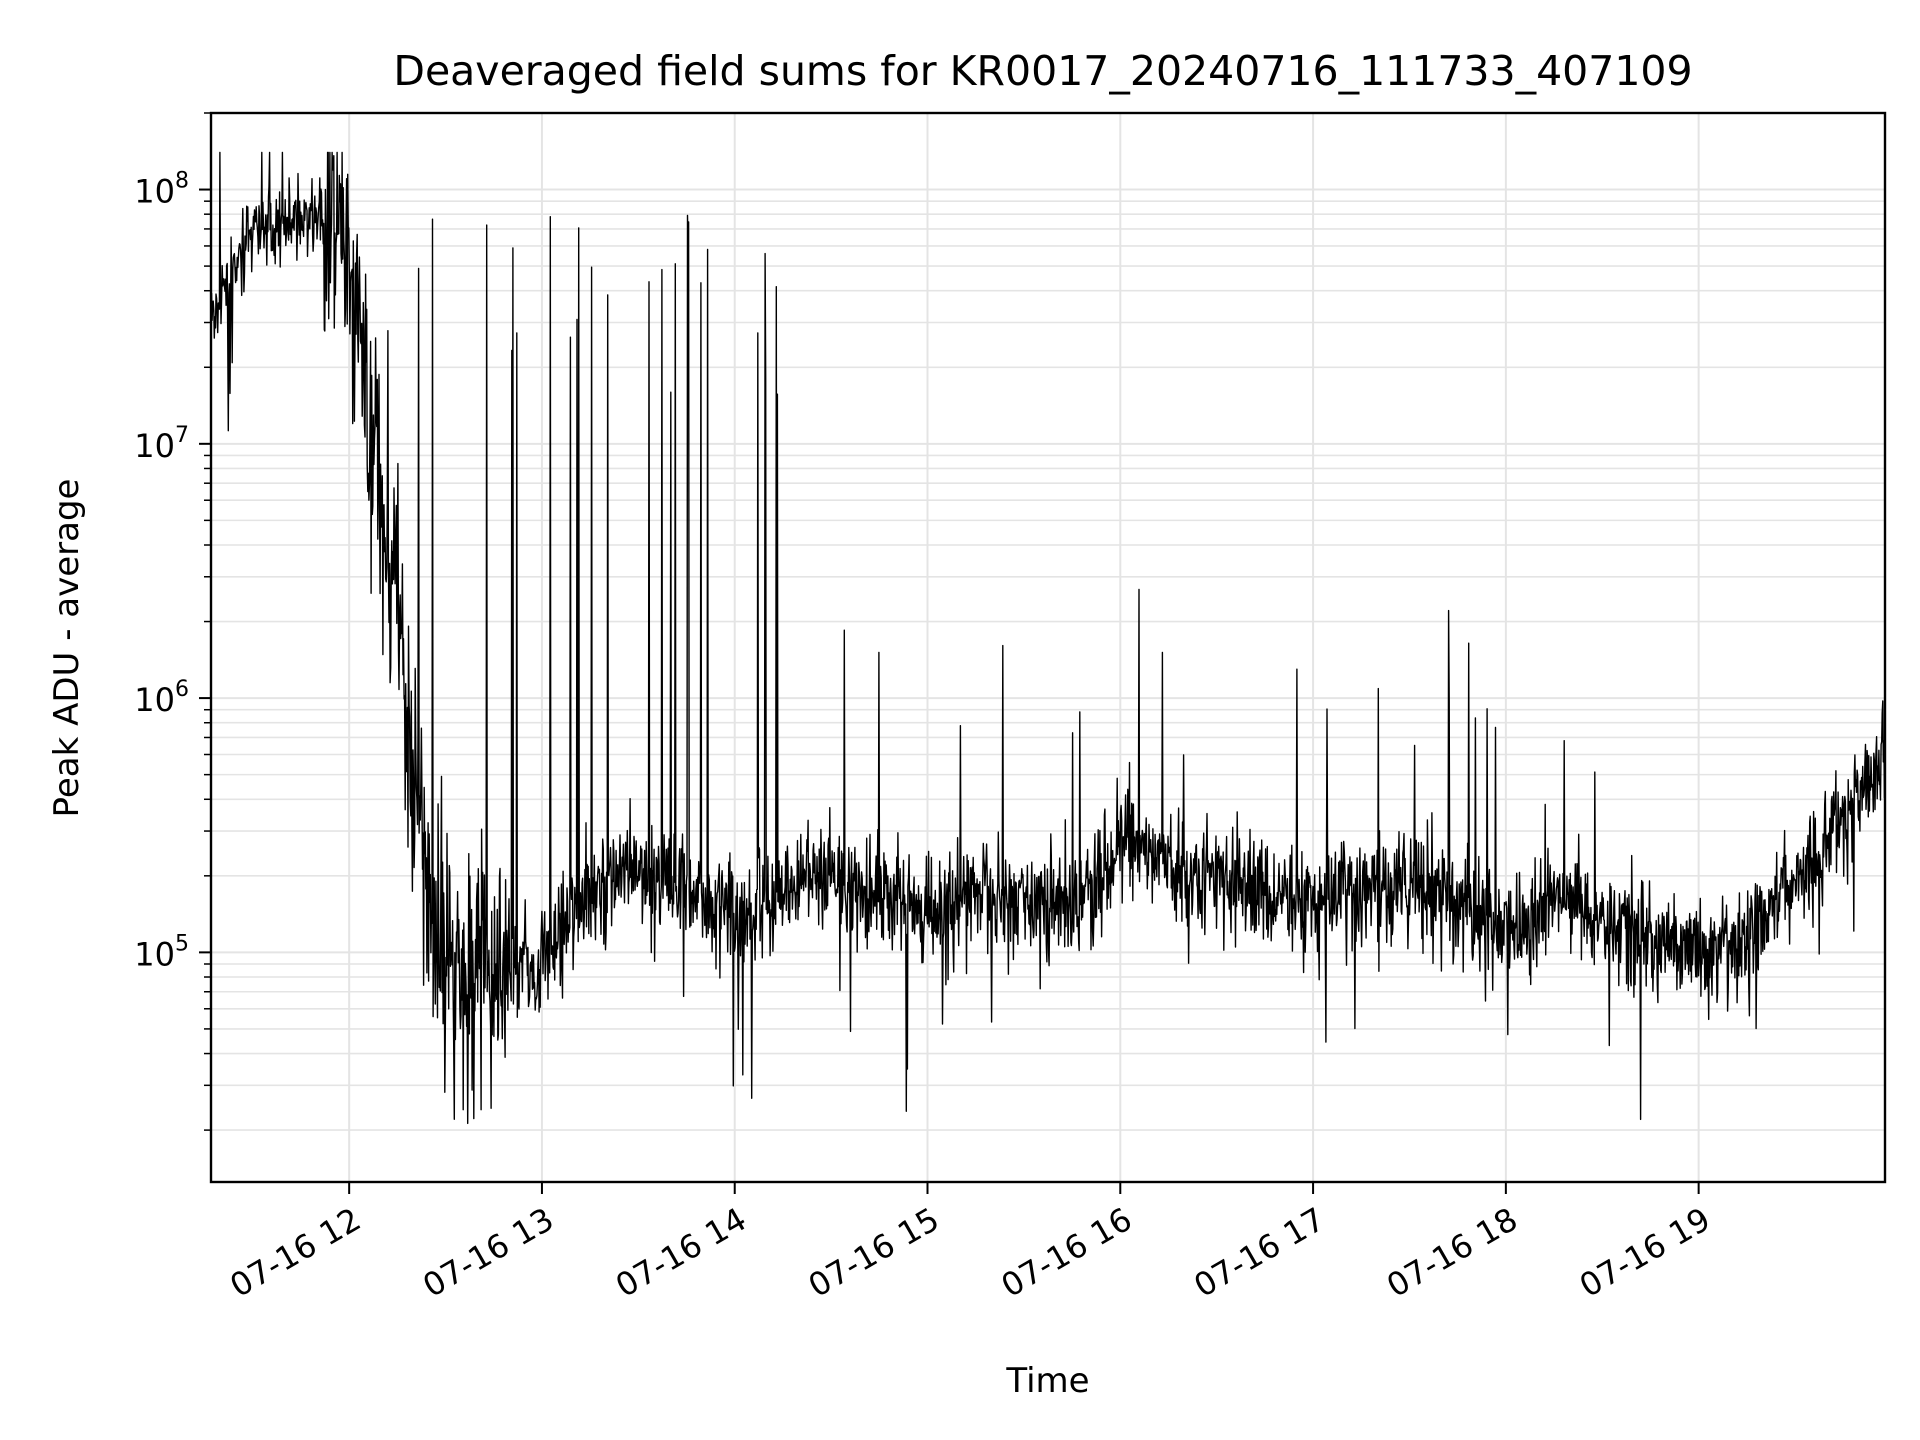  What do you see at coordinates (161, 698) in the screenshot?
I see `y-tick-label: 10⁶` at bounding box center [161, 698].